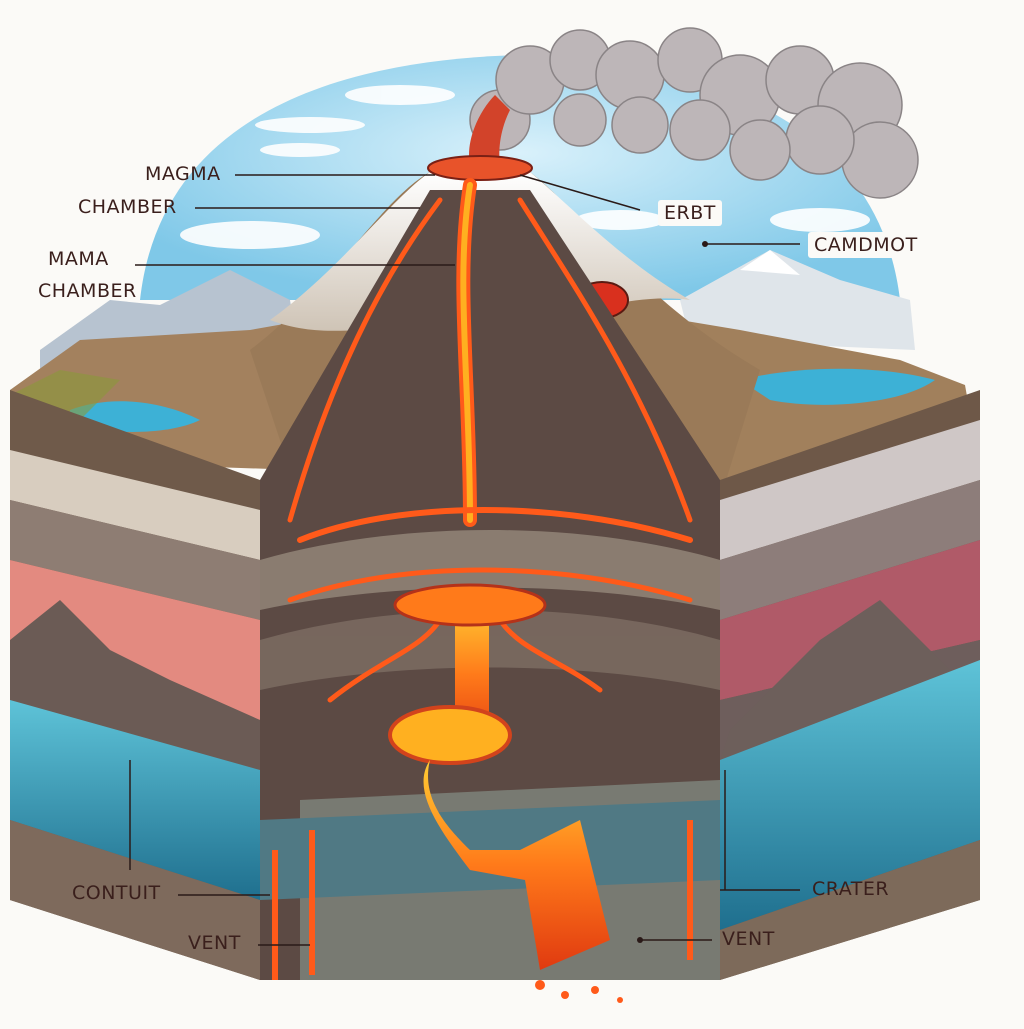  I want to click on strata-right-face, so click(850, 685).